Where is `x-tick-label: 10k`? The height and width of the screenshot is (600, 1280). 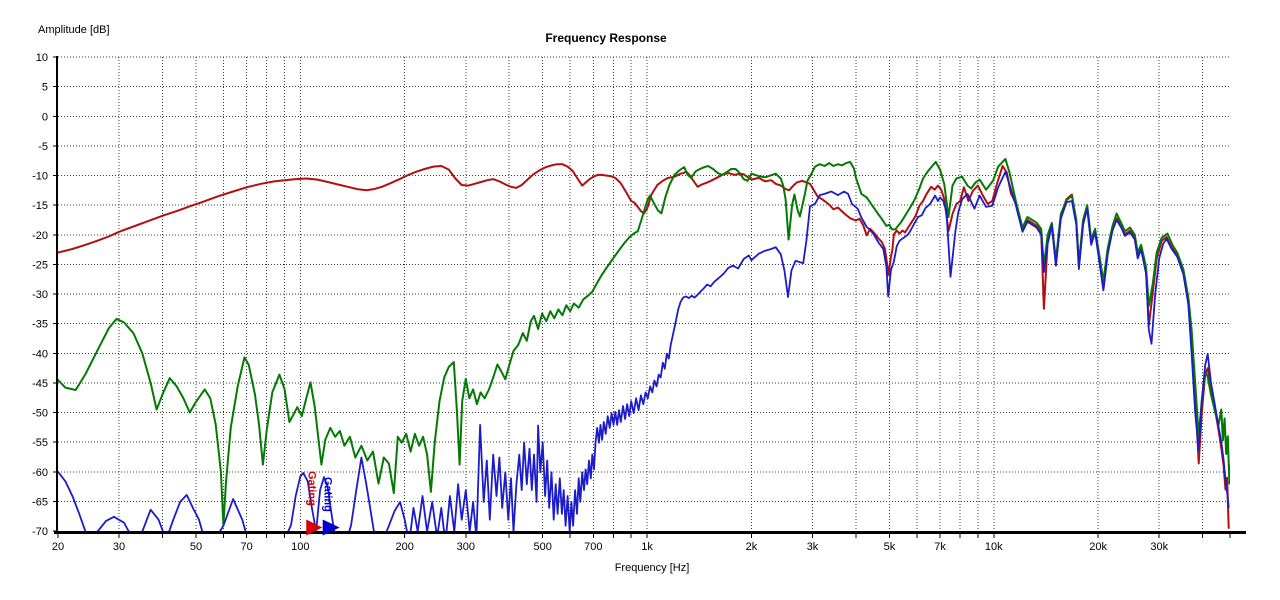
x-tick-label: 10k is located at coordinates (994, 547).